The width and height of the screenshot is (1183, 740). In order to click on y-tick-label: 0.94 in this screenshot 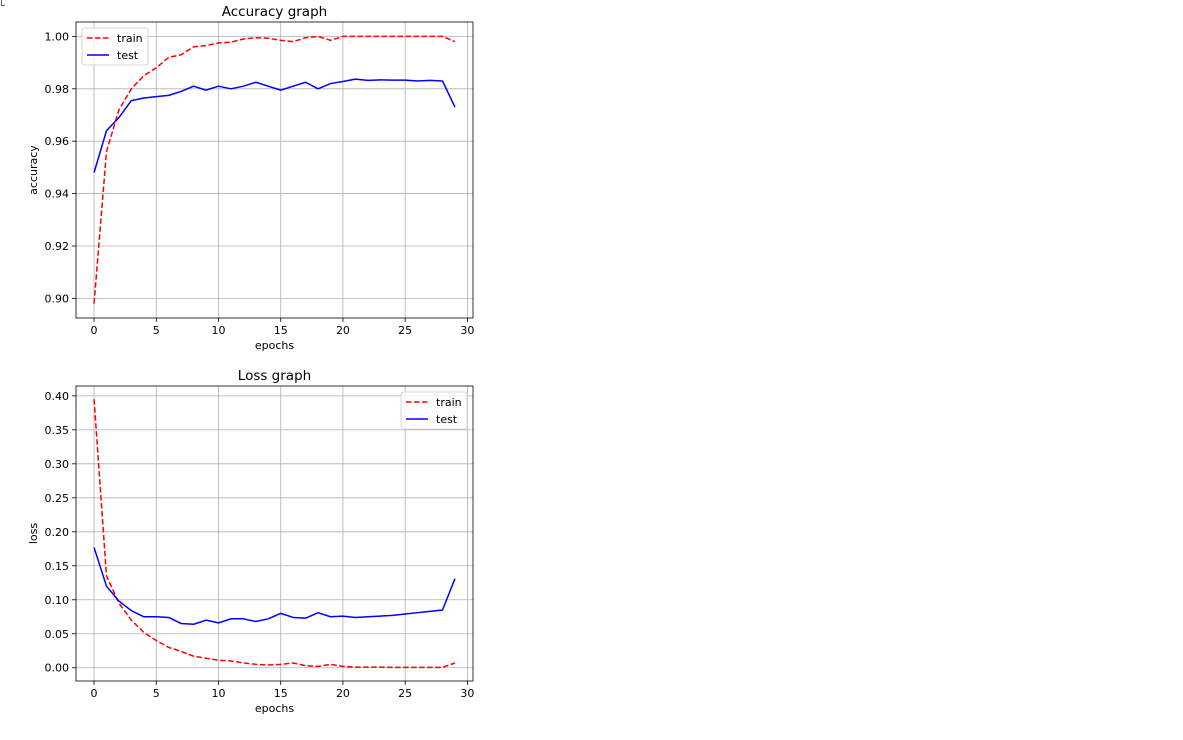, I will do `click(57, 194)`.